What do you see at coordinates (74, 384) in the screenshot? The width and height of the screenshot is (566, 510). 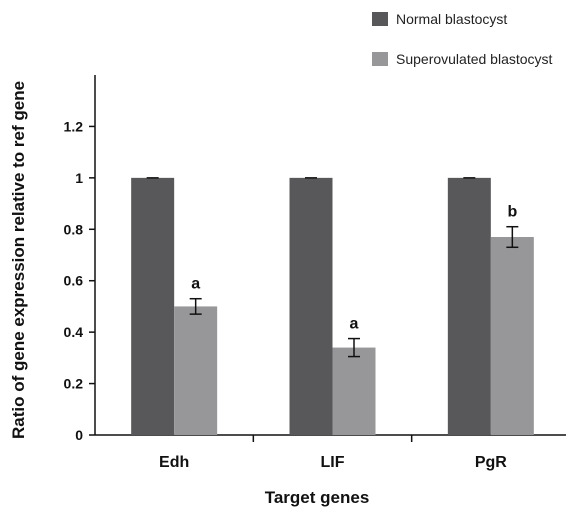 I see `y-tick-label: 0.2` at bounding box center [74, 384].